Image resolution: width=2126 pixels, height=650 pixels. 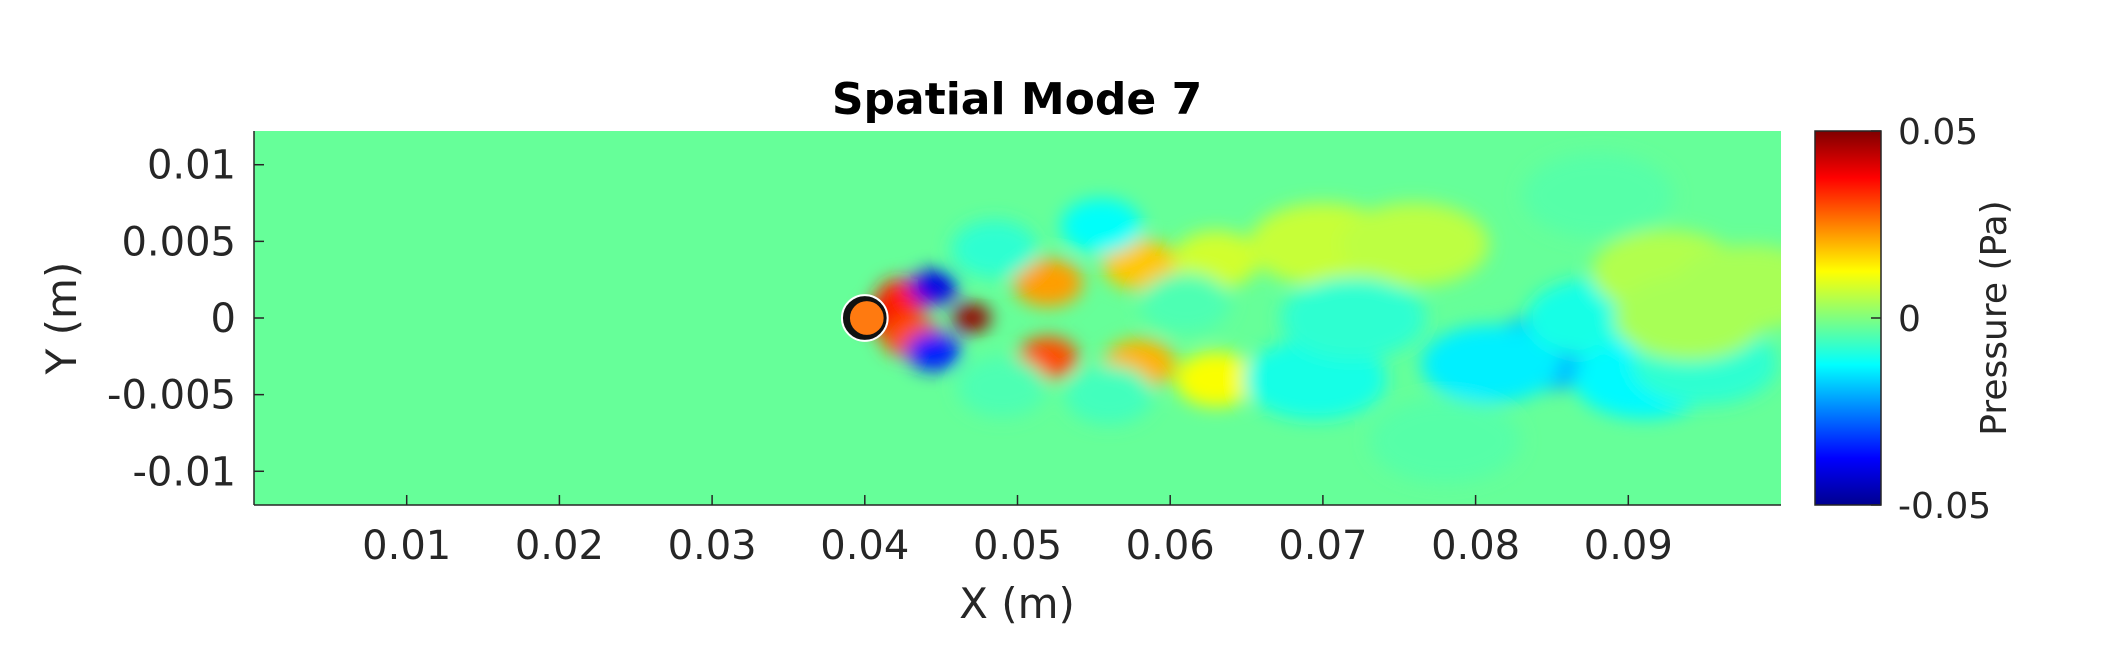 What do you see at coordinates (864, 546) in the screenshot?
I see `x-tick-label: 0.04` at bounding box center [864, 546].